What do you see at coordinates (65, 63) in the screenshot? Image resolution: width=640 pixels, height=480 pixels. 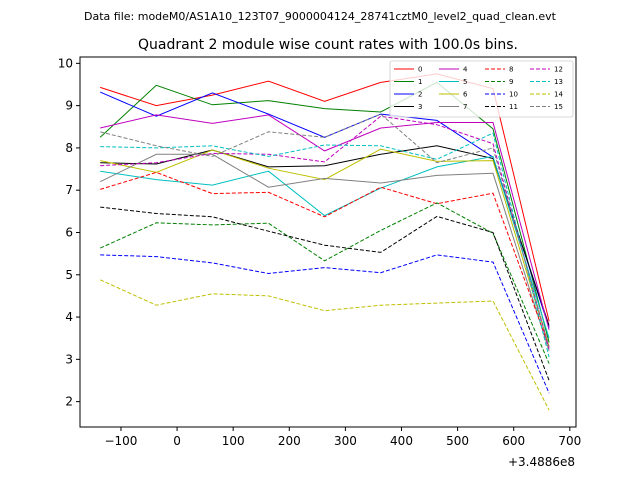 I see `y-tick-label: 10` at bounding box center [65, 63].